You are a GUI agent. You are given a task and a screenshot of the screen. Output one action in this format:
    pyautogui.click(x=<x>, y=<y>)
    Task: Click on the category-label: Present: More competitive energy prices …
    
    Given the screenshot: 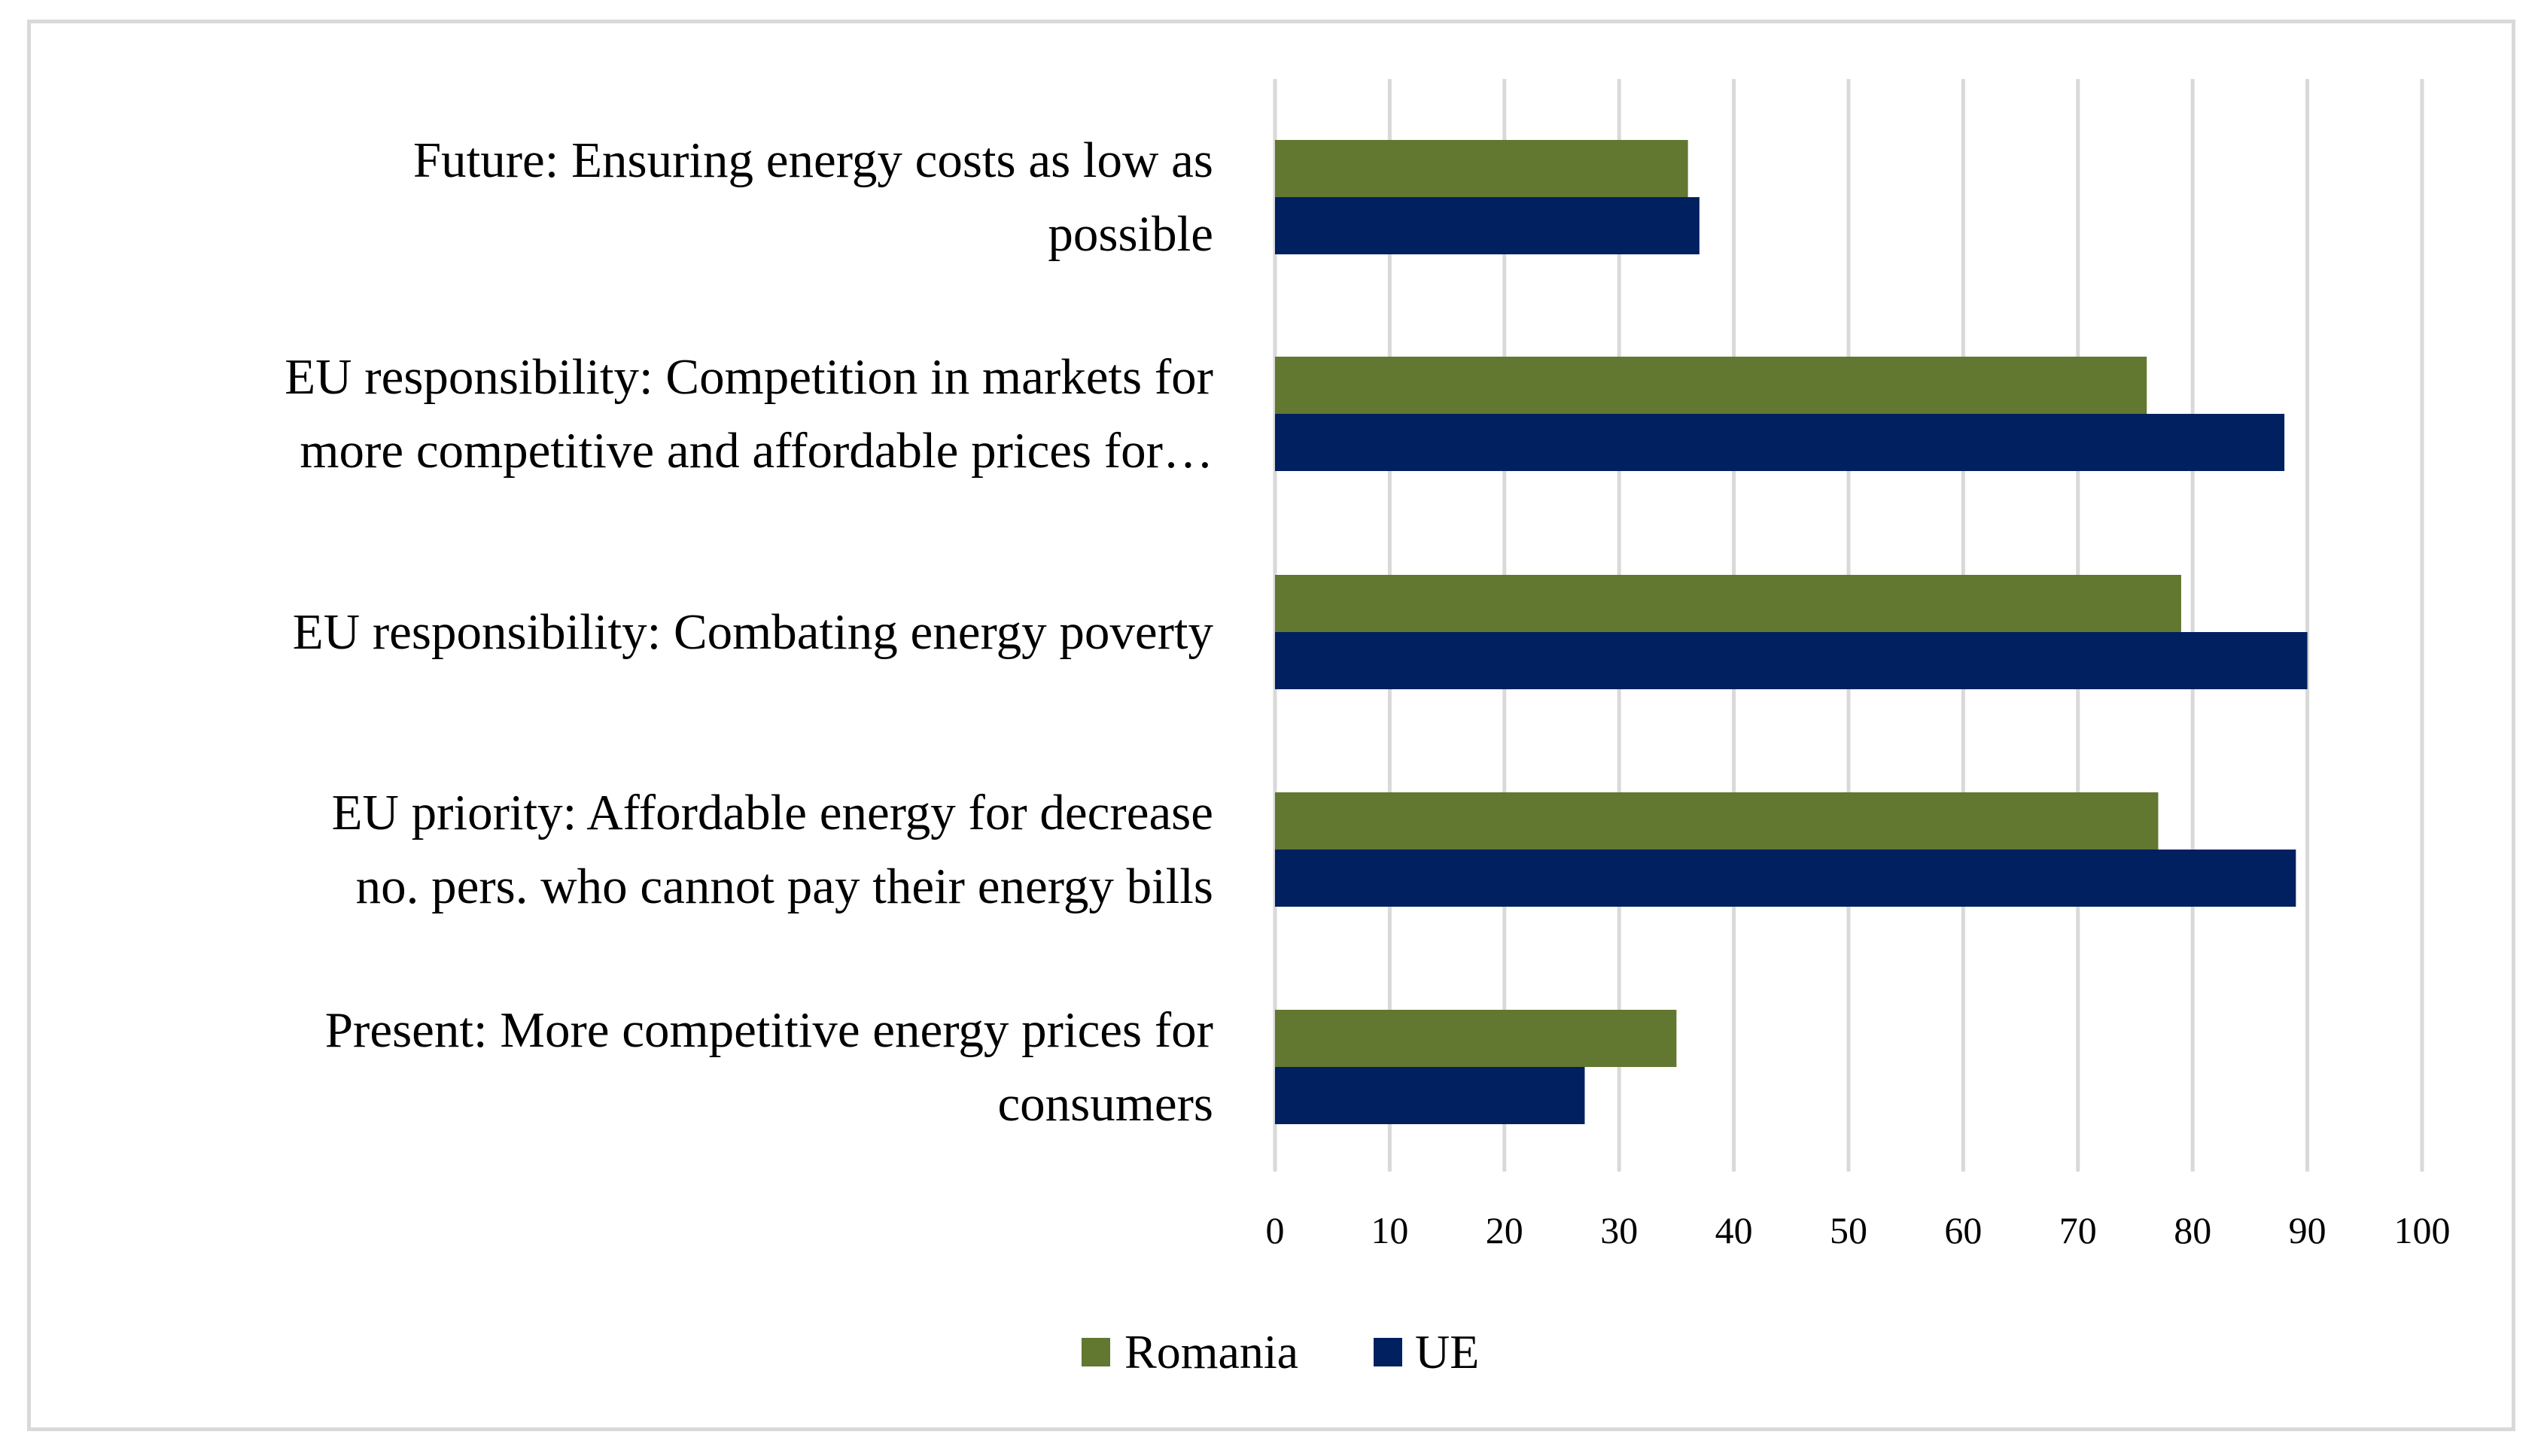 What is the action you would take?
    pyautogui.click(x=769, y=1030)
    